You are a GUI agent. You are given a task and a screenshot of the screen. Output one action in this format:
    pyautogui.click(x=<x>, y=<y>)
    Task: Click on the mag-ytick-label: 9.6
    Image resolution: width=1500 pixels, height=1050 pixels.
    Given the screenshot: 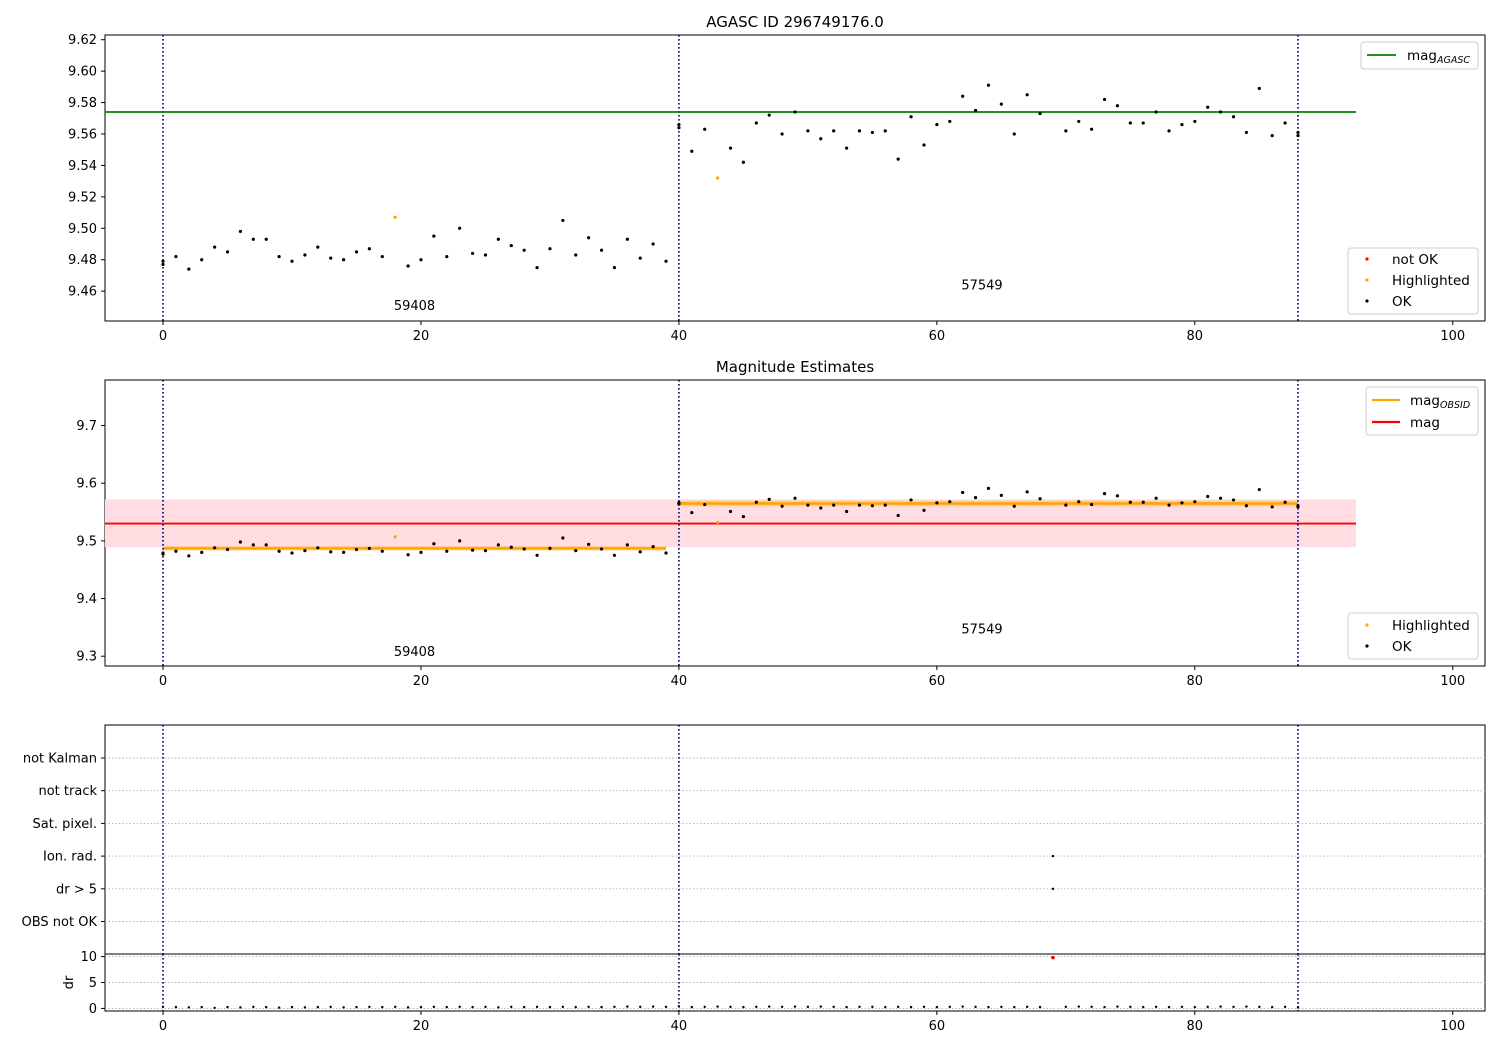 What is the action you would take?
    pyautogui.click(x=86, y=484)
    